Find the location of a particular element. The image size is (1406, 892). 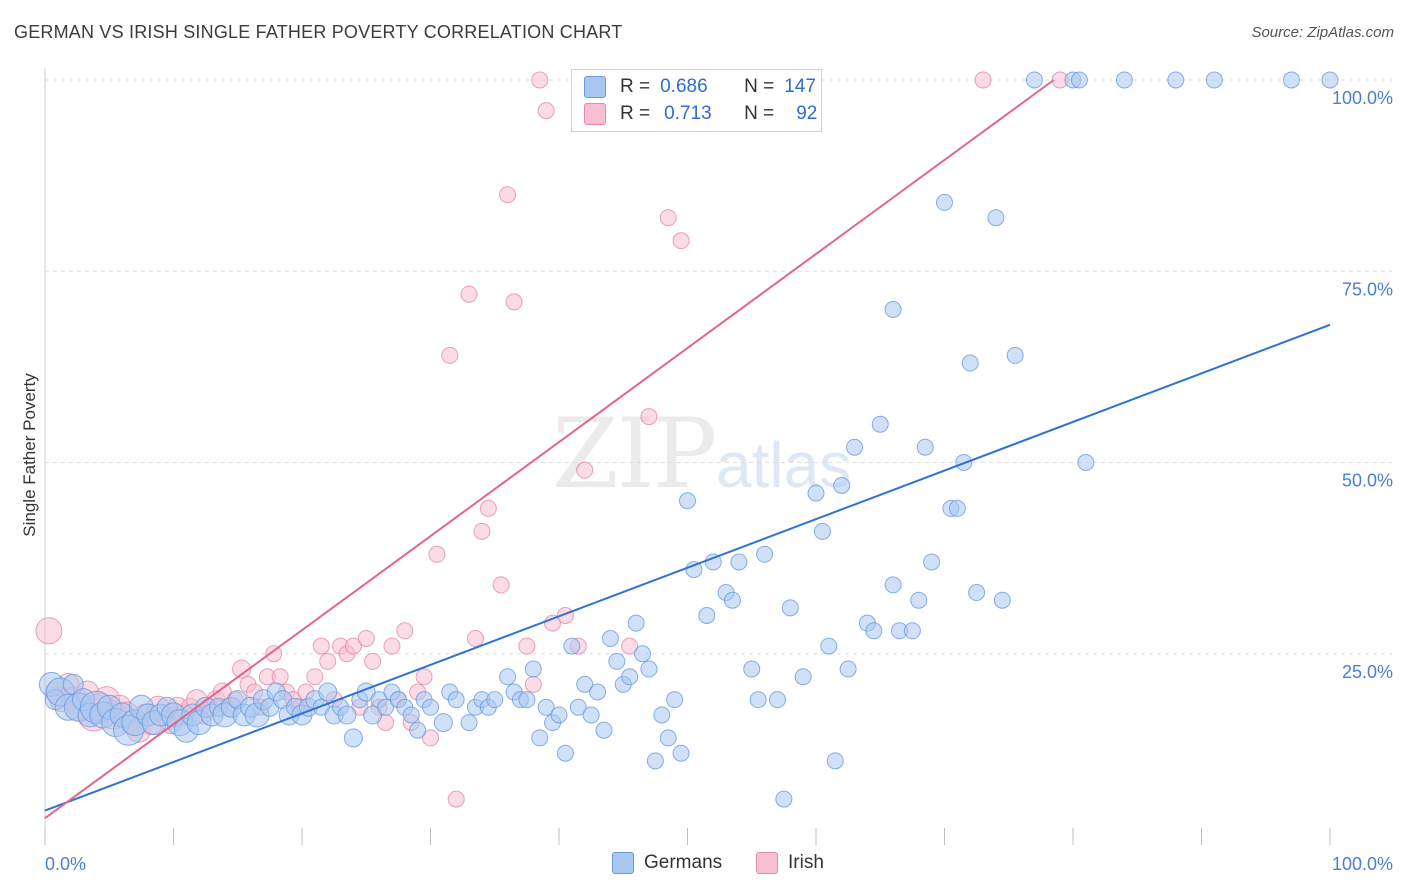

germans-swatch is located at coordinates (595, 87).